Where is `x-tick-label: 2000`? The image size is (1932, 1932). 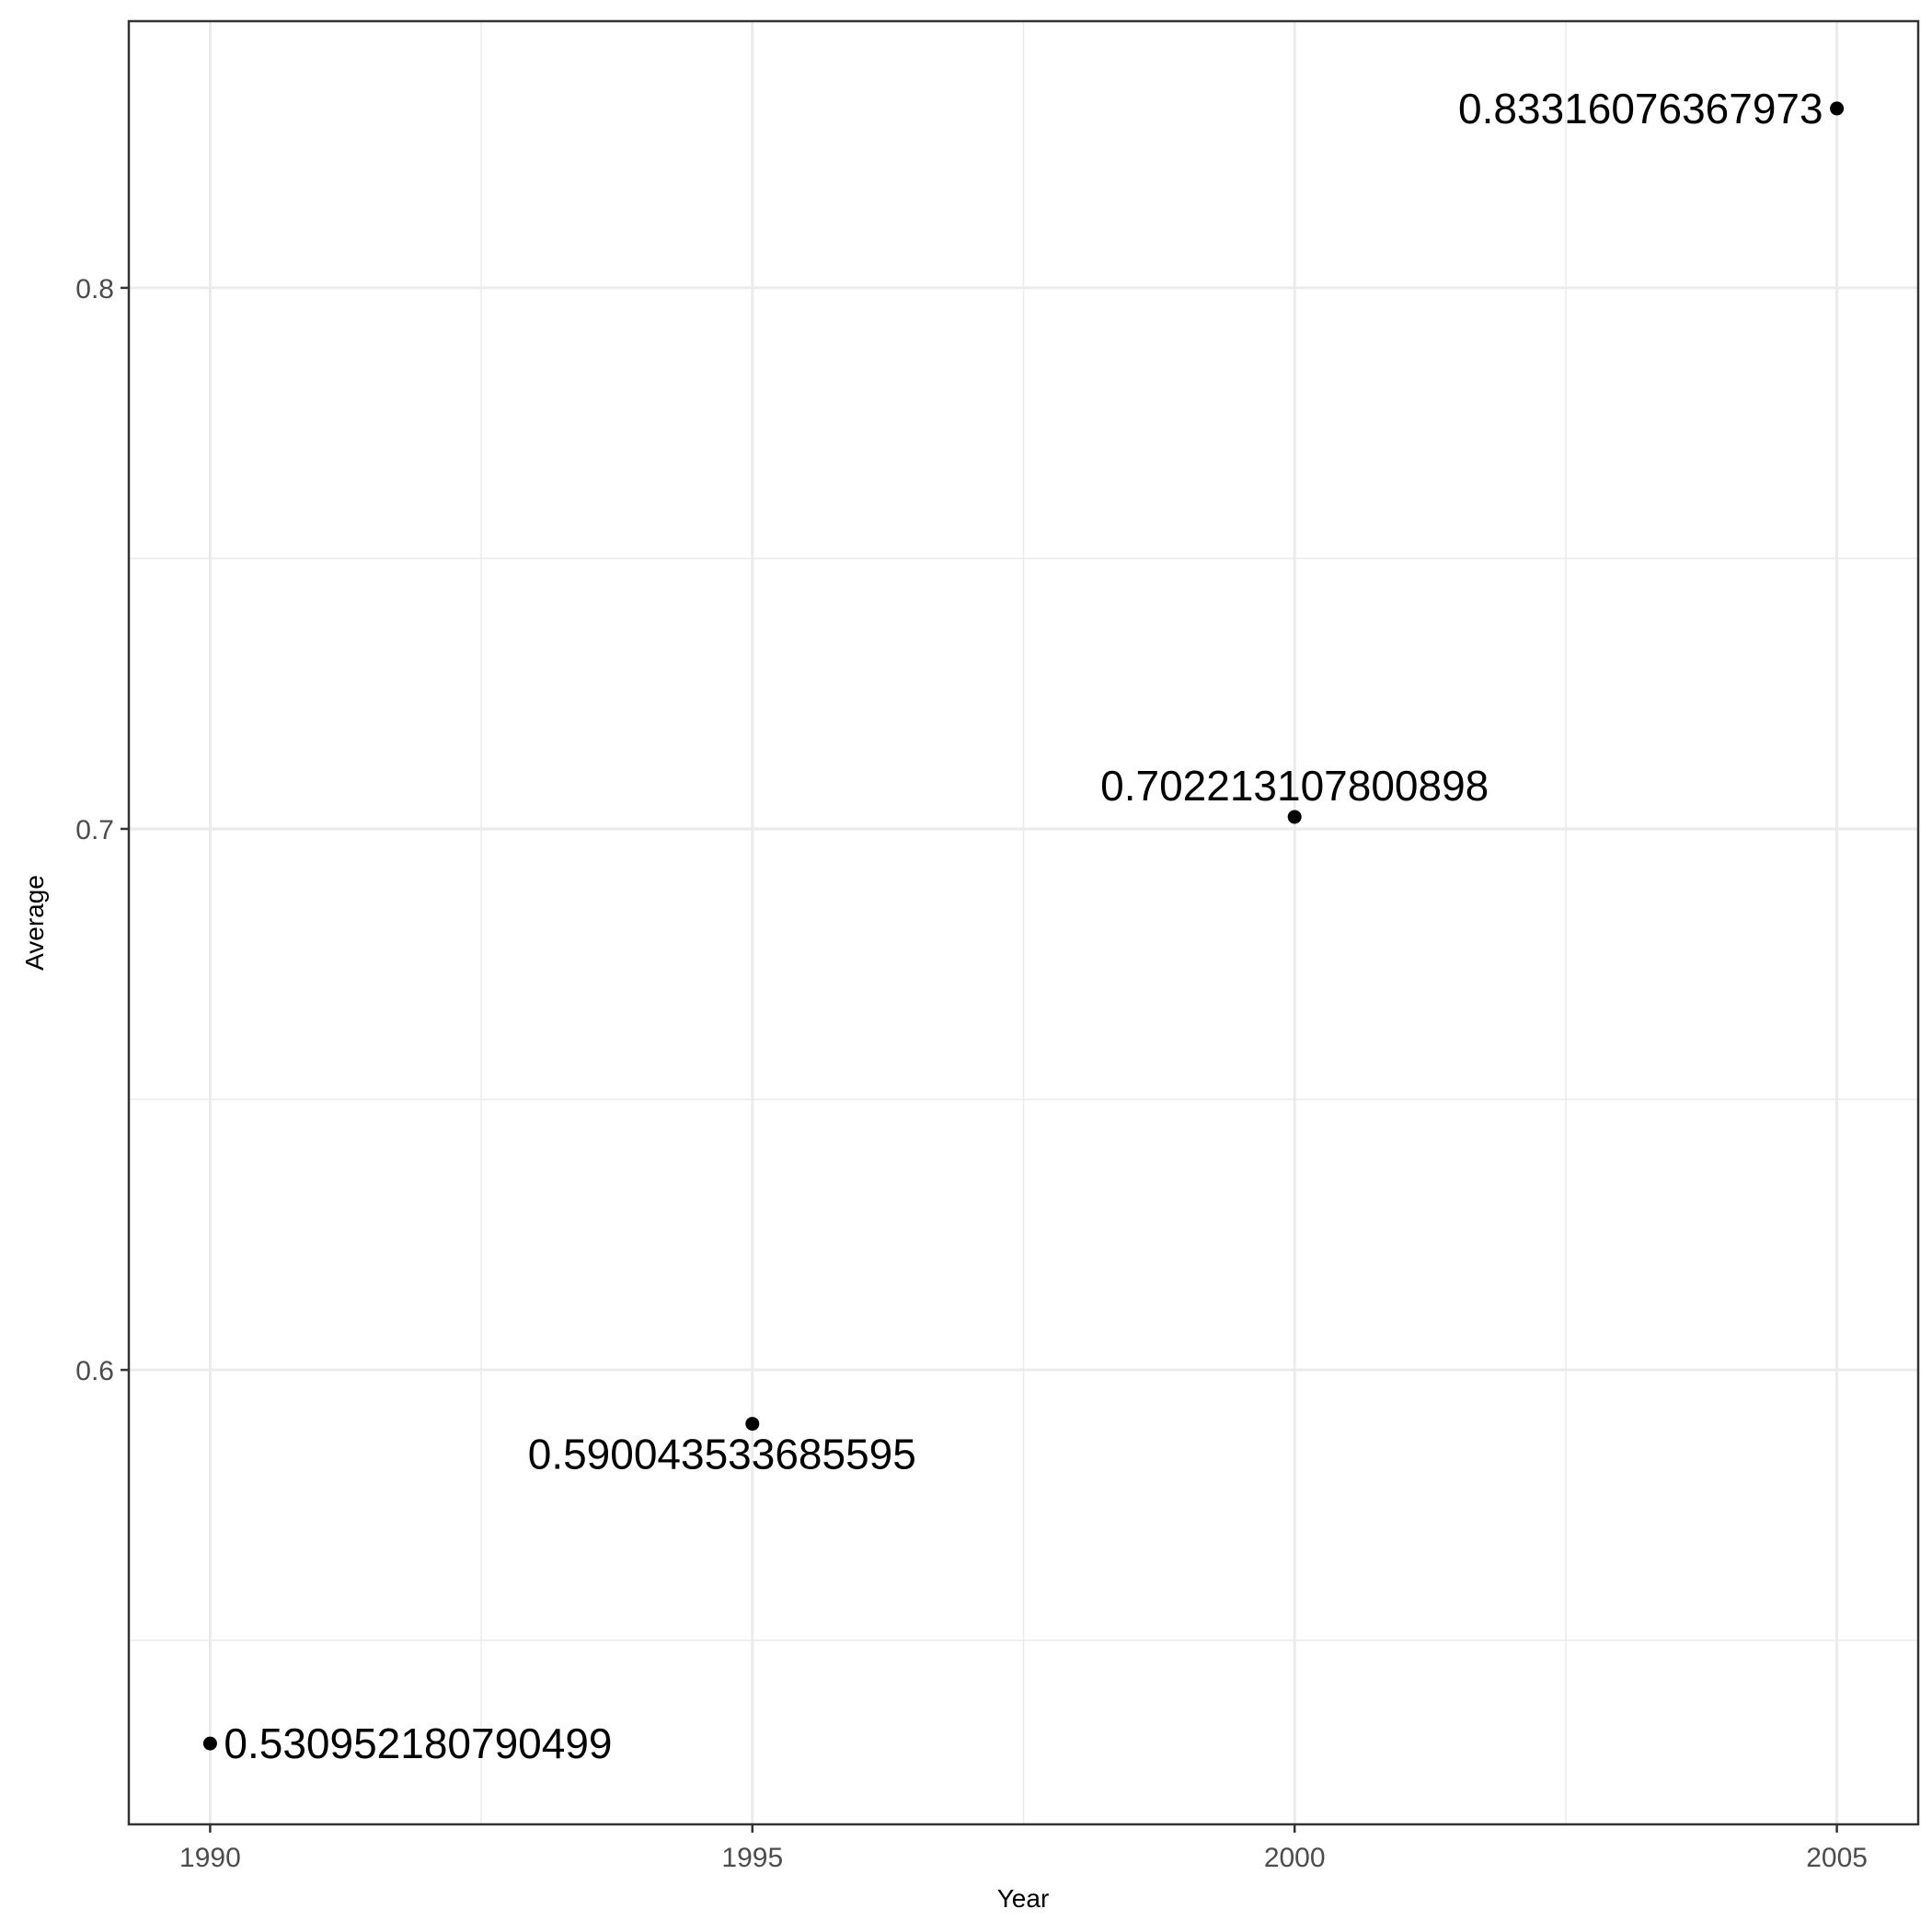 x-tick-label: 2000 is located at coordinates (1295, 1858).